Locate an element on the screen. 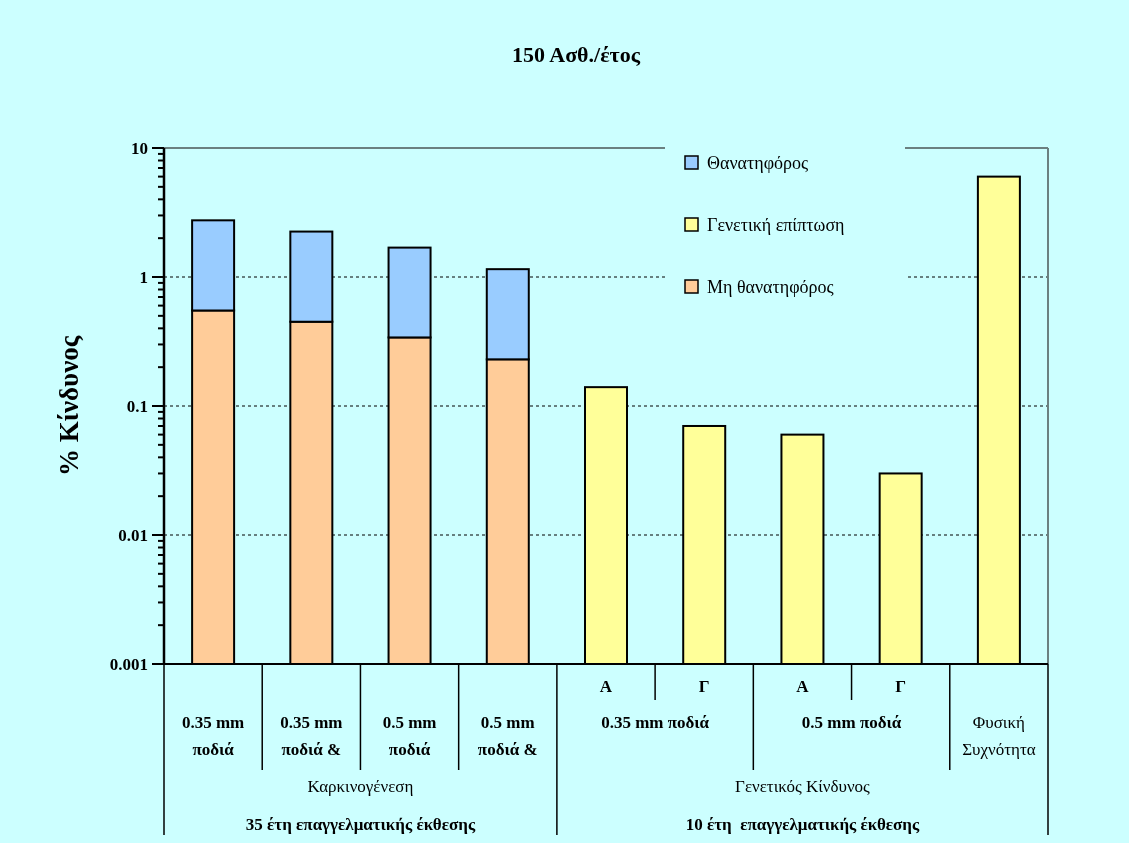 The height and width of the screenshot is (843, 1129). text: 35 έτη επαγγελματικής έκθεσης is located at coordinates (360, 824).